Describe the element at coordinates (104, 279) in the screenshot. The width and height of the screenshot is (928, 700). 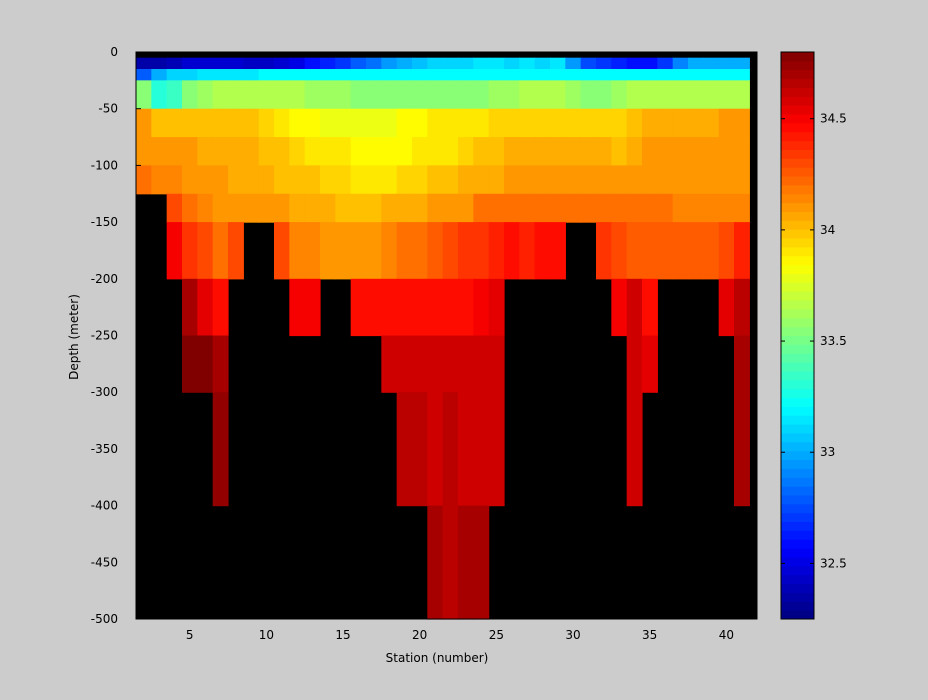
I see `y-tick-label: -200` at that location.